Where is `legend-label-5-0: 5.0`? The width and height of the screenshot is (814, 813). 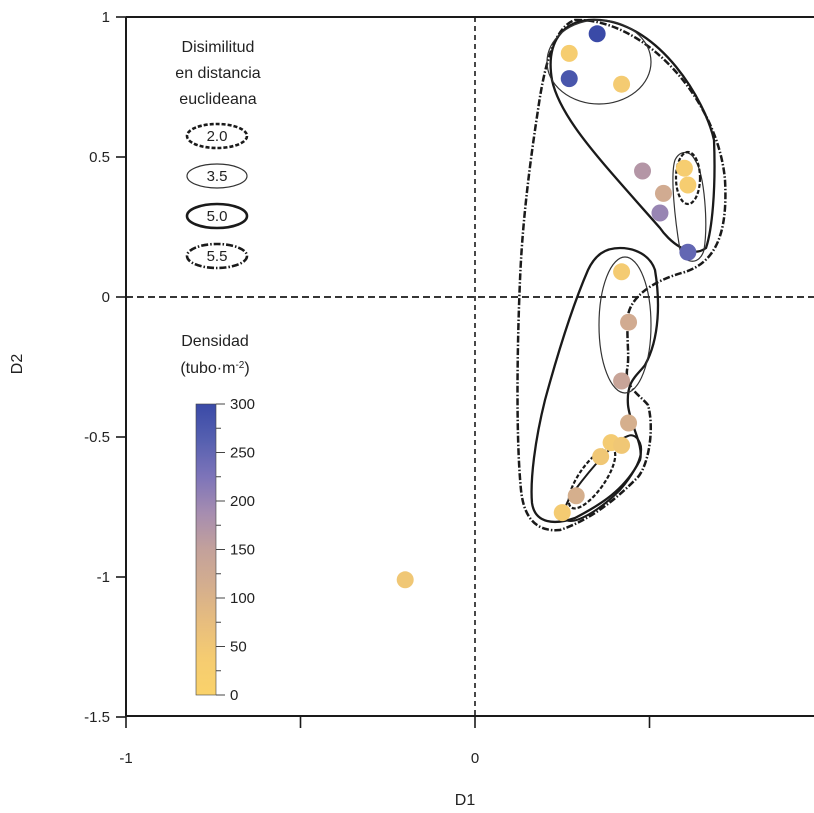 legend-label-5-0: 5.0 is located at coordinates (217, 216).